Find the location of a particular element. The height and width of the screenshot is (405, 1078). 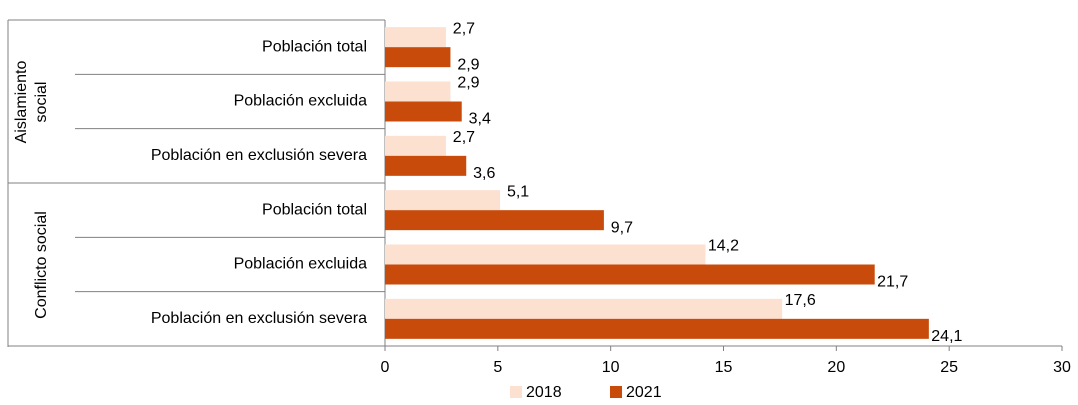

x-tick-label: 0 is located at coordinates (385, 367).